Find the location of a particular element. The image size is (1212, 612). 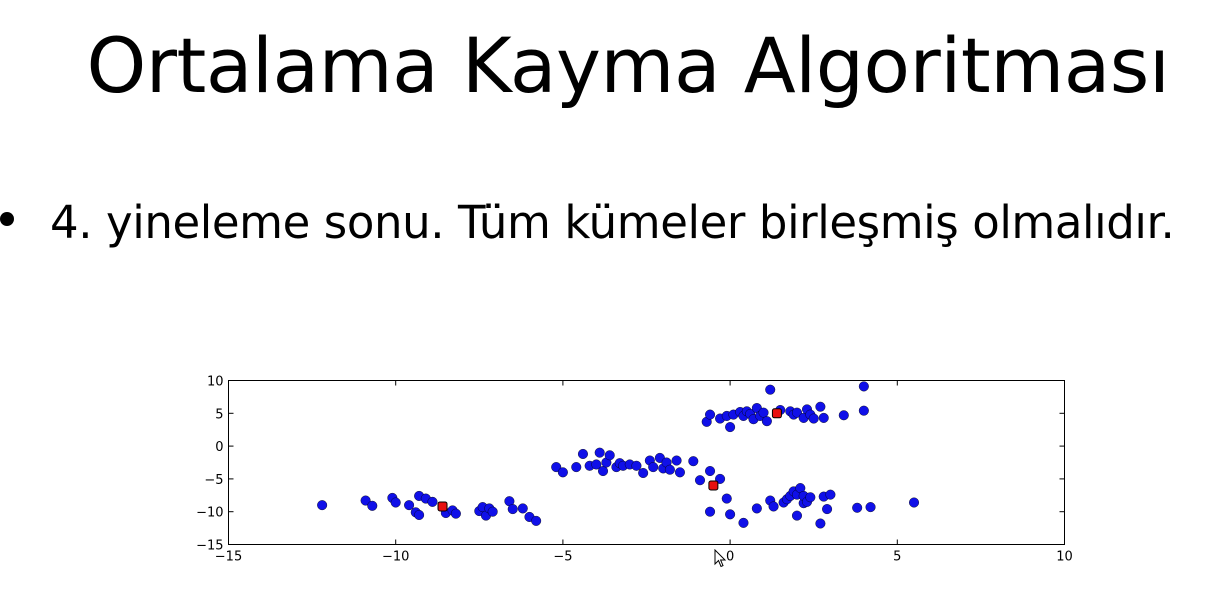

data-points is located at coordinates (618, 455).